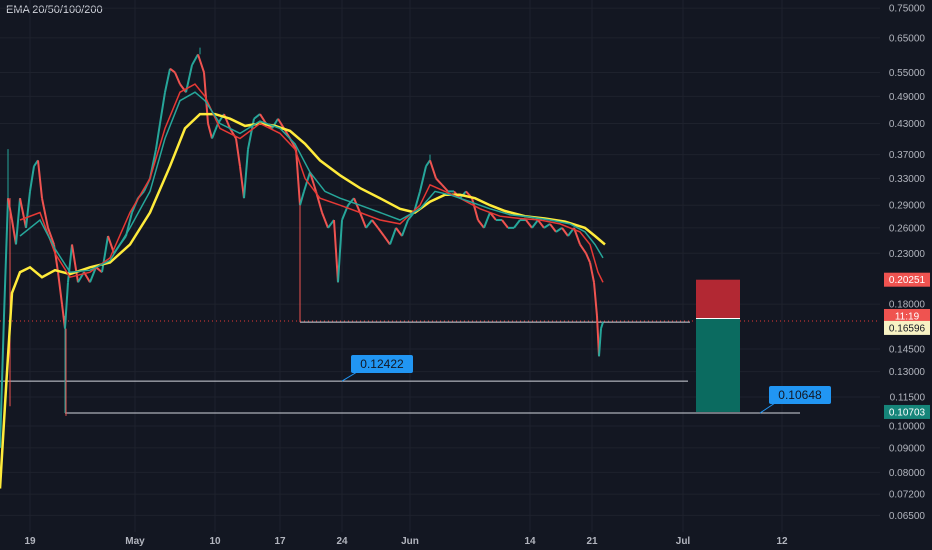 The height and width of the screenshot is (550, 932). What do you see at coordinates (718, 365) in the screenshot?
I see `target-zone` at bounding box center [718, 365].